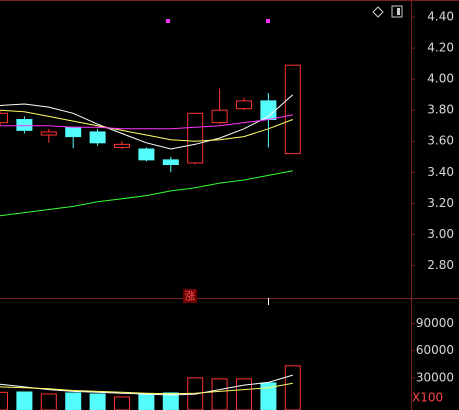 The image size is (459, 410). I want to click on y-tick-label: 4.40, so click(440, 17).